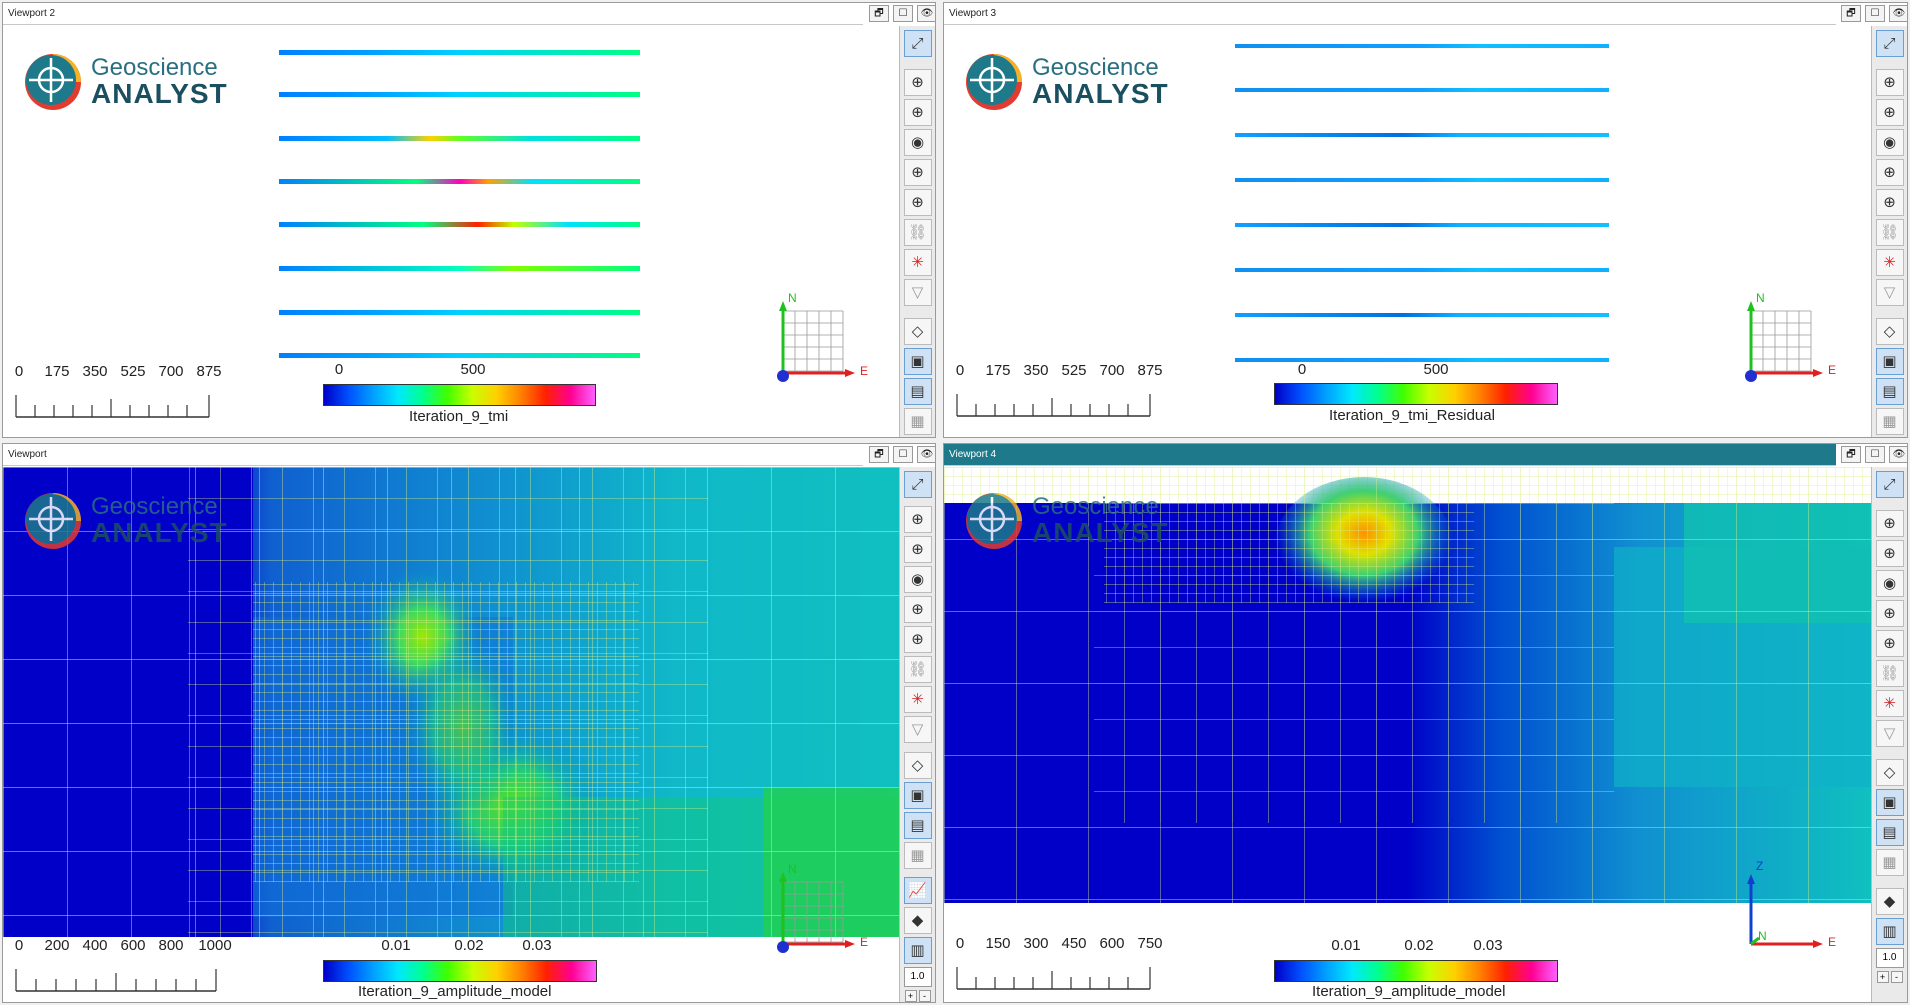 This screenshot has height=1005, width=1910. I want to click on scale-bar: 0 175 350 525 700 875, so click(1058, 392).